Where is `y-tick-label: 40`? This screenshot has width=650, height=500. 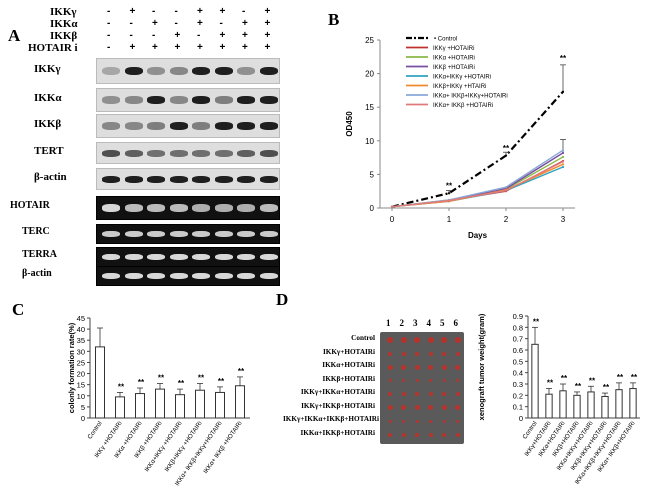 y-tick-label: 40 is located at coordinates (81, 329).